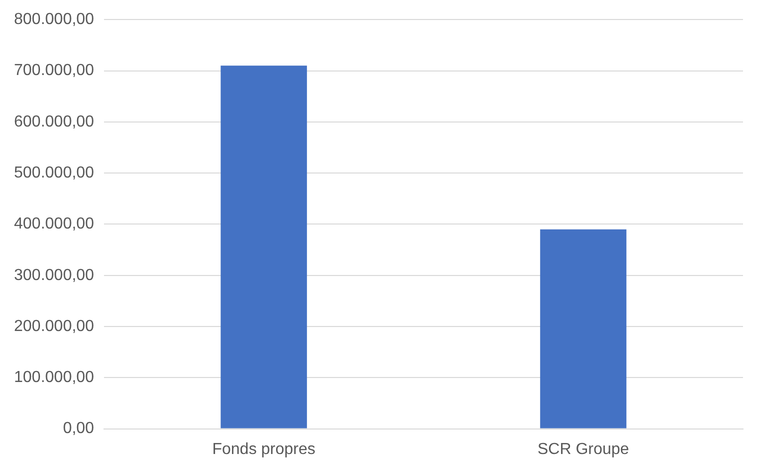  Describe the element at coordinates (583, 449) in the screenshot. I see `x-tick-label: SCR Groupe` at that location.